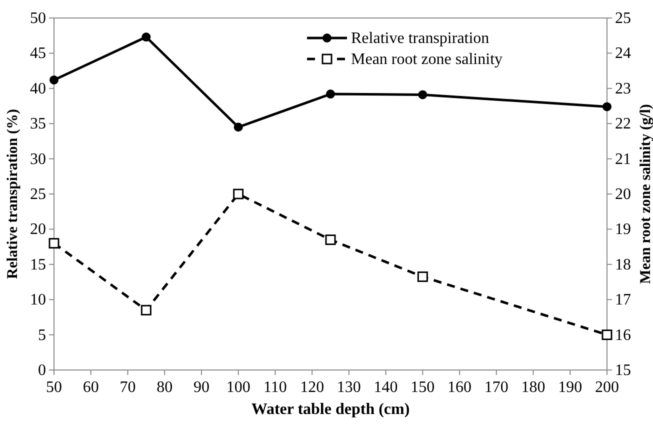 The height and width of the screenshot is (430, 653). I want to click on y-tick-label: 45, so click(38, 53).